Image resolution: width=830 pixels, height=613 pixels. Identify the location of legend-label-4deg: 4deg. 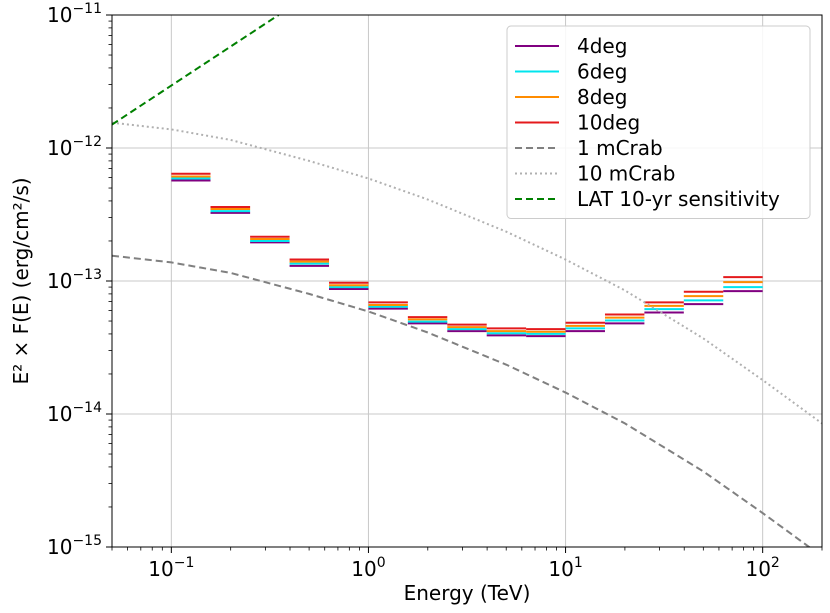
(602, 46).